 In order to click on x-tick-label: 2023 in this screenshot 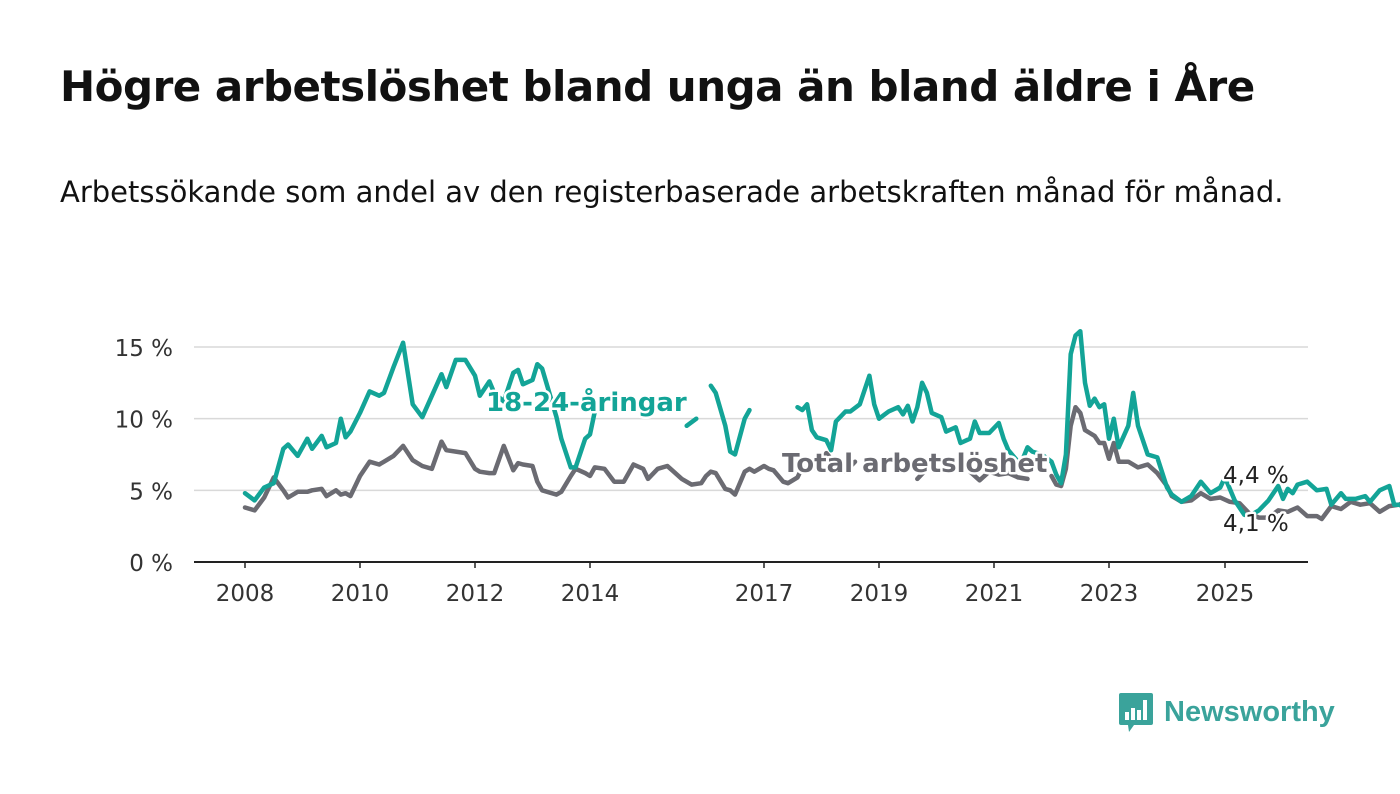, I will do `click(1109, 594)`.